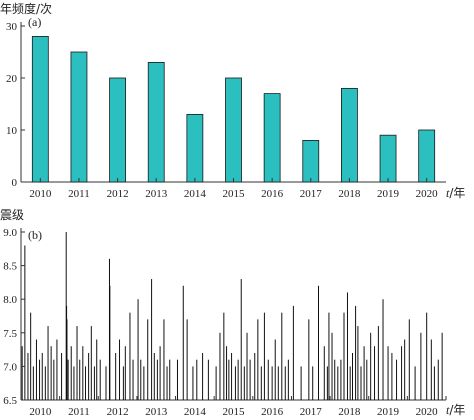 This screenshot has height=420, width=474. What do you see at coordinates (156, 122) in the screenshot?
I see `bar-2013` at bounding box center [156, 122].